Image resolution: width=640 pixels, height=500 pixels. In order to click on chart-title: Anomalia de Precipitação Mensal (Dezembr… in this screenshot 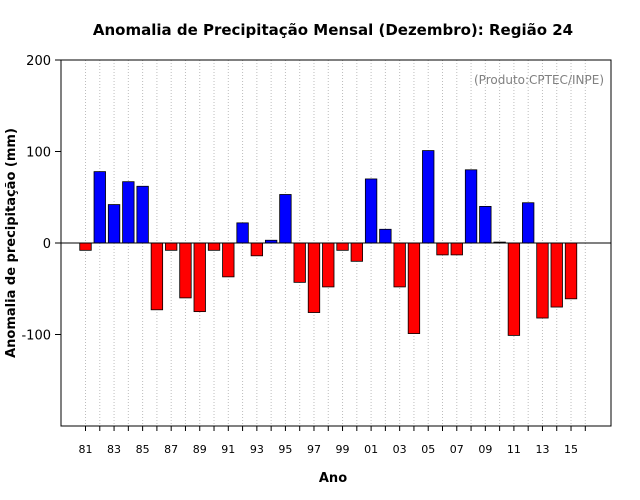, I will do `click(333, 30)`.